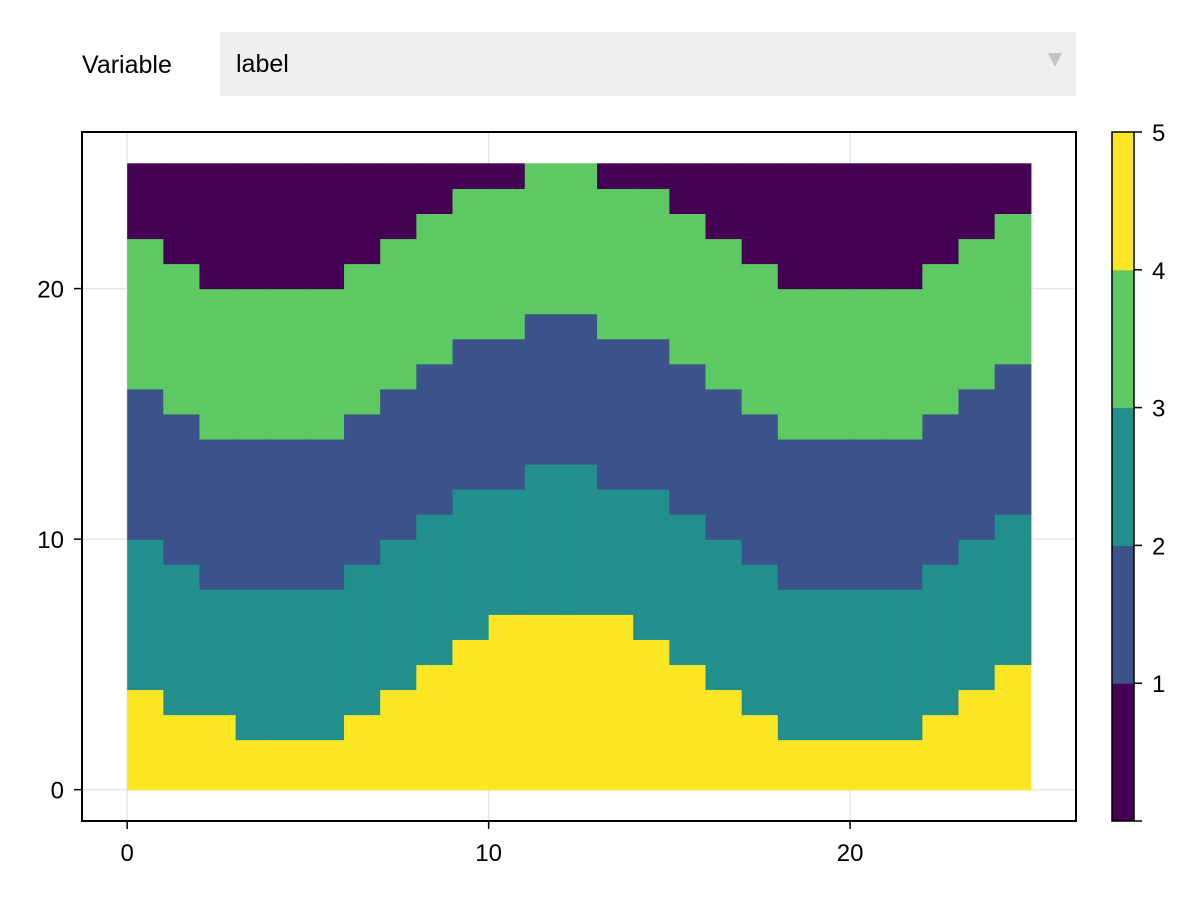 The height and width of the screenshot is (900, 1200). What do you see at coordinates (1055, 60) in the screenshot?
I see `triangle-down-icon` at bounding box center [1055, 60].